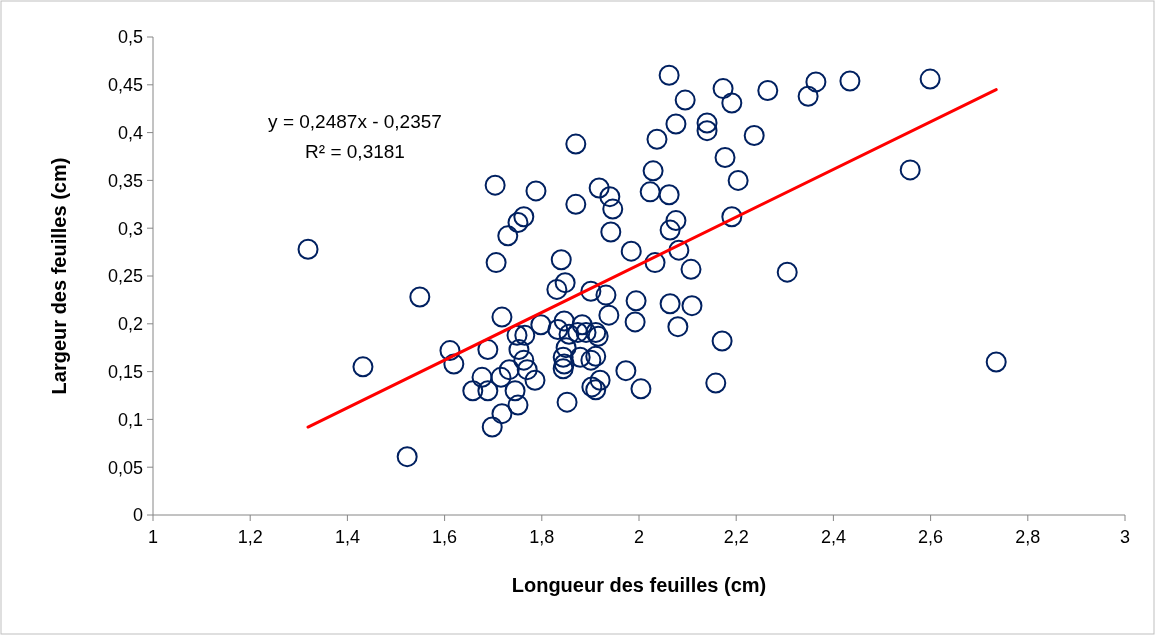 Image resolution: width=1155 pixels, height=635 pixels. What do you see at coordinates (125, 180) in the screenshot?
I see `y-tick-label: 0,35` at bounding box center [125, 180].